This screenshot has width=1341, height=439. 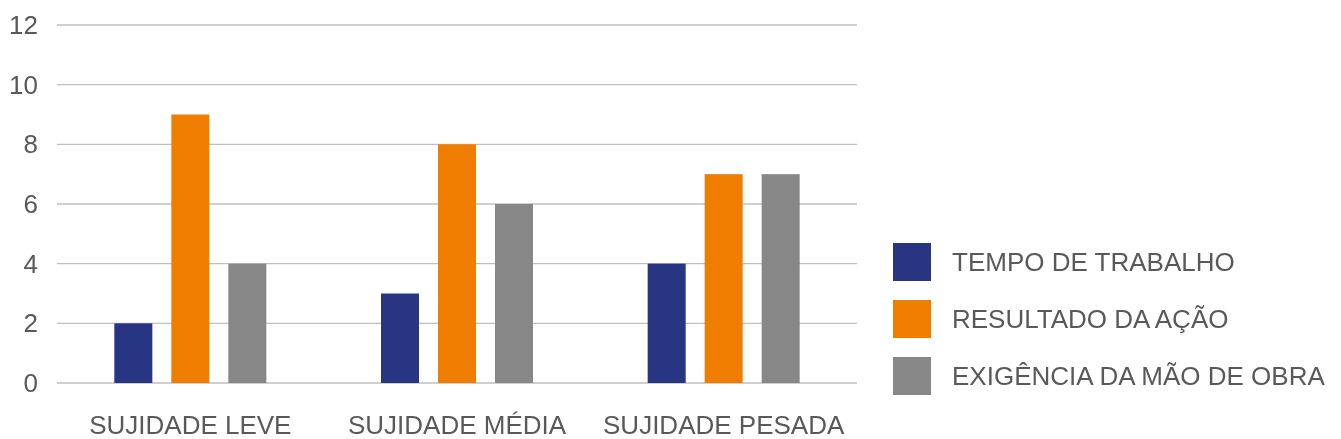 I want to click on legend-label: TEMPO DE TRABALHO, so click(x=1093, y=262).